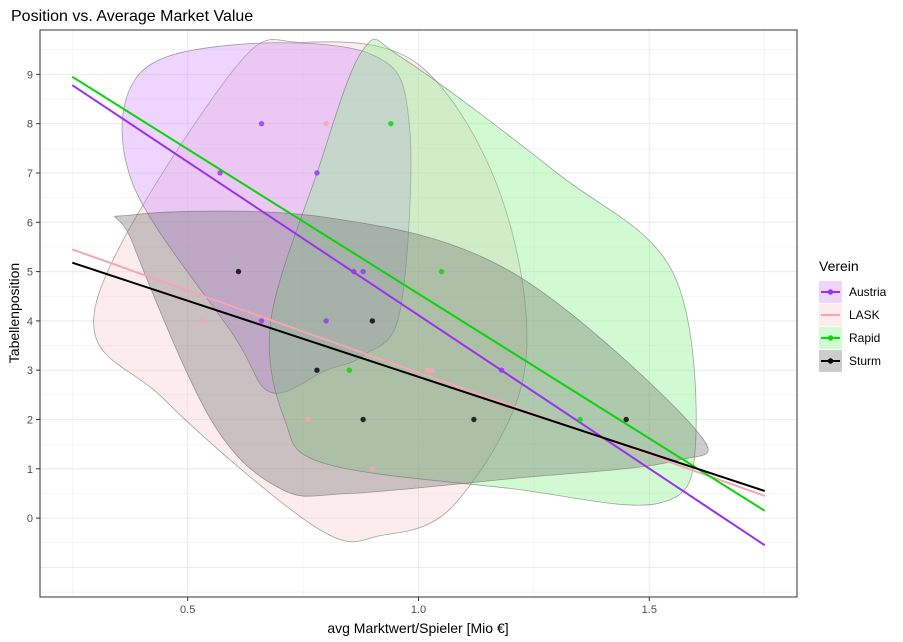 Image resolution: width=903 pixels, height=642 pixels. Describe the element at coordinates (418, 610) in the screenshot. I see `x-tick-label: 1.0` at that location.